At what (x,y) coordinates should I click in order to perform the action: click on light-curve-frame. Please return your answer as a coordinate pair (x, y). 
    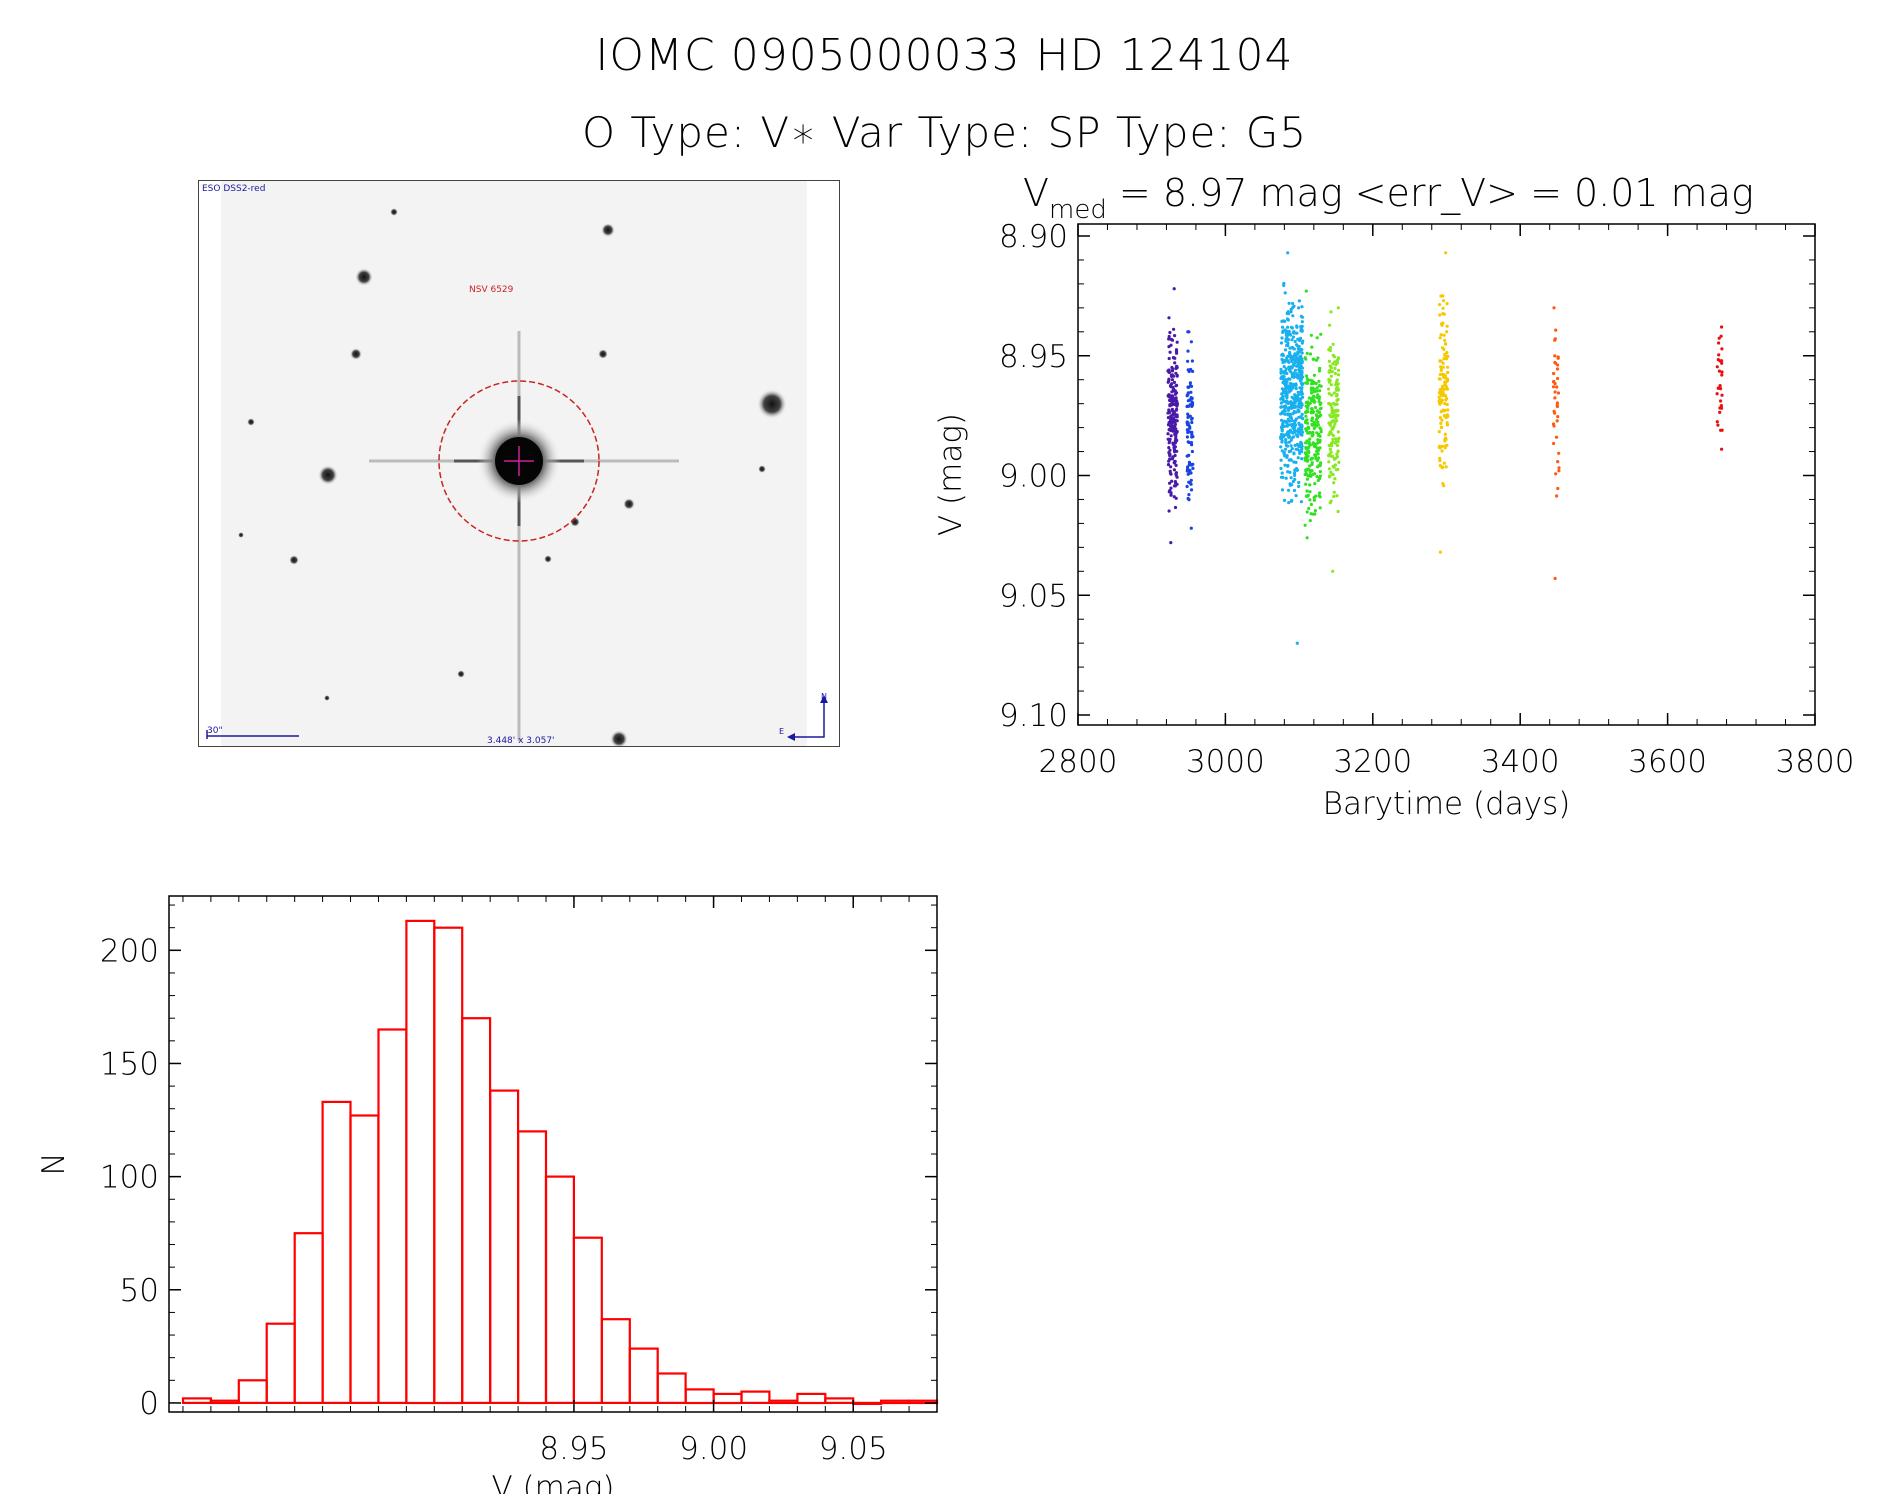
    Looking at the image, I should click on (1446, 474).